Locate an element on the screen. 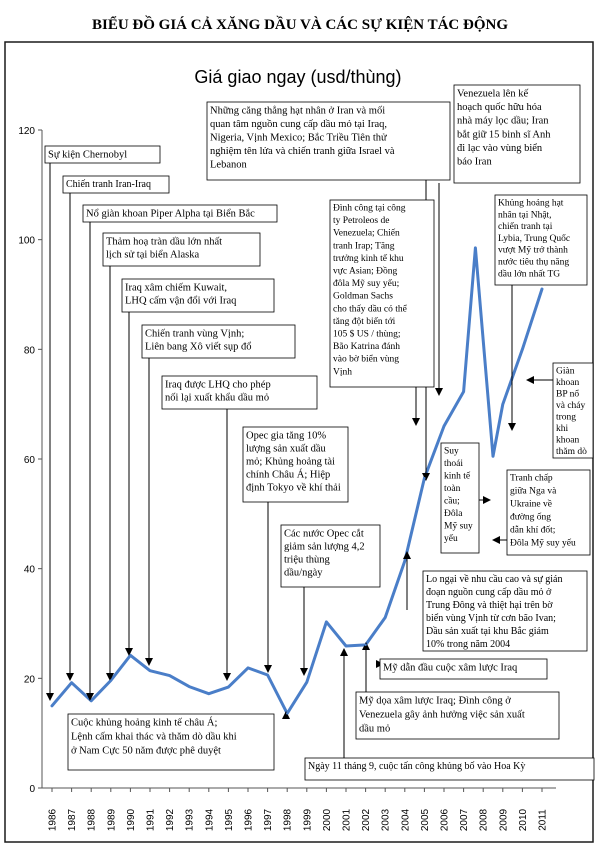 This screenshot has width=600, height=847. annotation-line: chiến tranh tại is located at coordinates (525, 226).